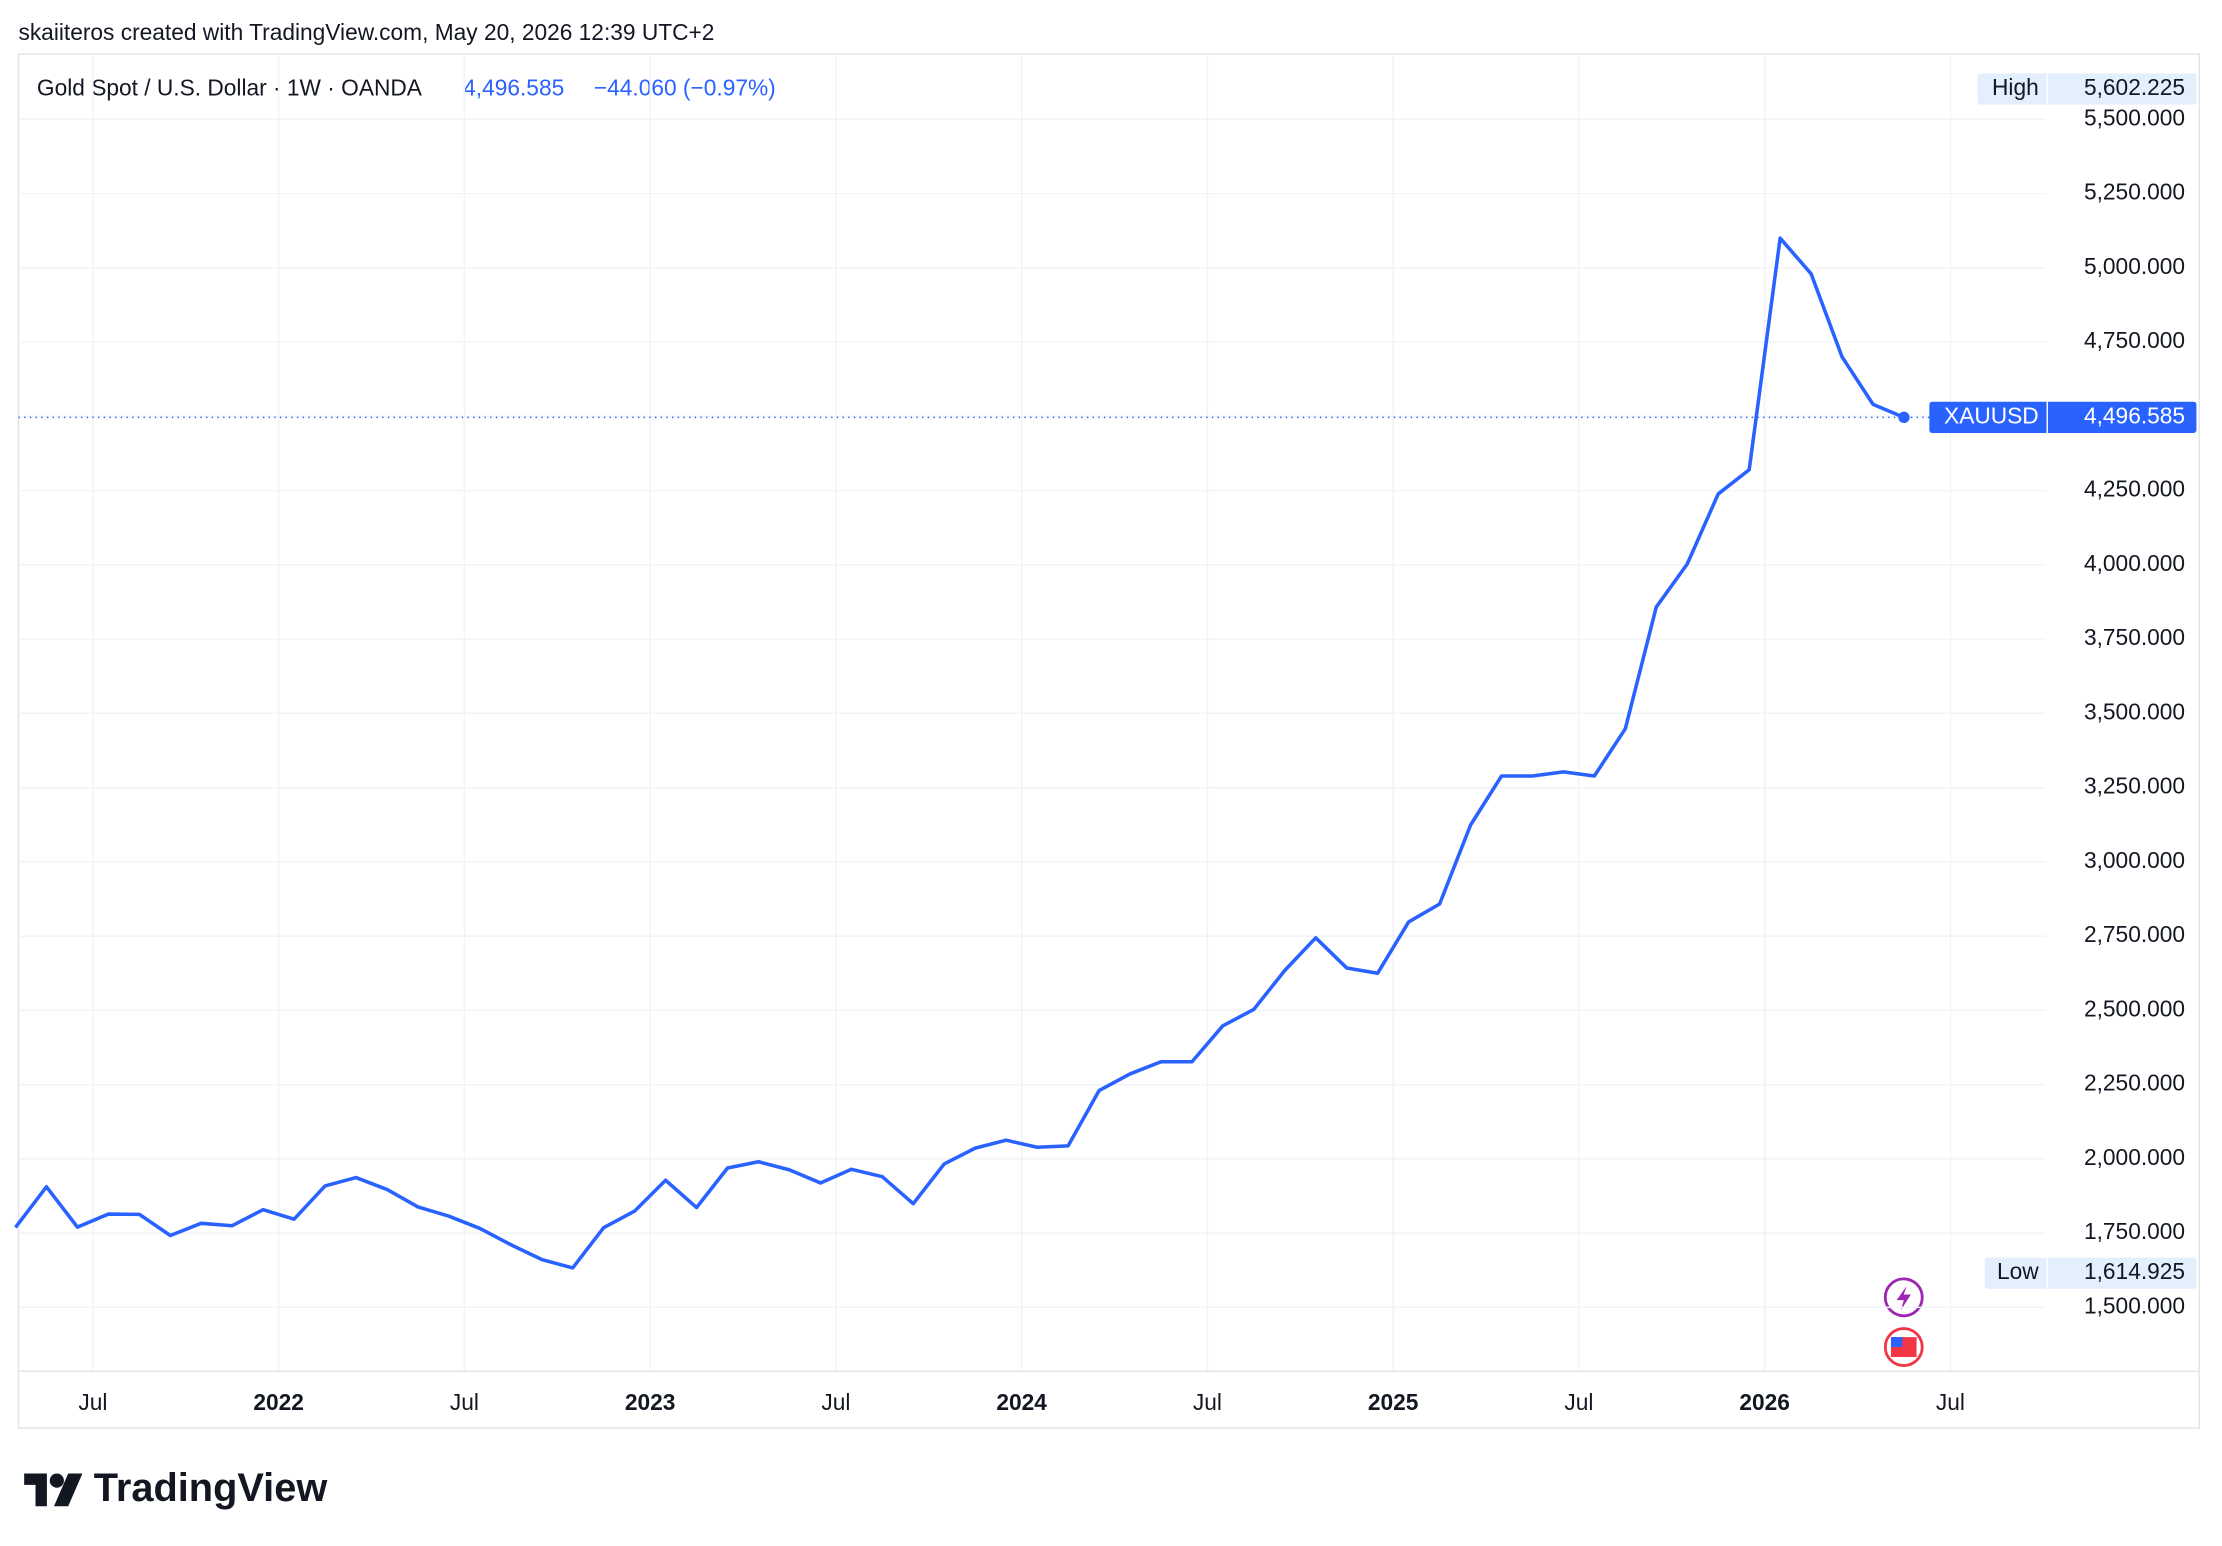 This screenshot has width=2222, height=1546. Describe the element at coordinates (2134, 1271) in the screenshot. I see `low-value: 1,614.925` at that location.